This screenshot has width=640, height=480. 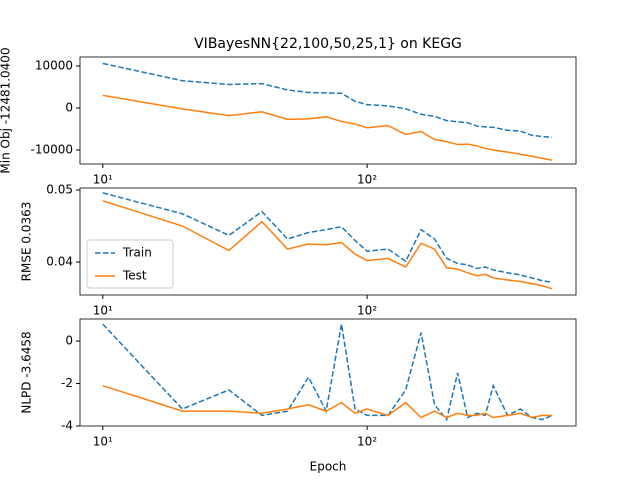 I want to click on y-tick-label: 10000, so click(x=54, y=66).